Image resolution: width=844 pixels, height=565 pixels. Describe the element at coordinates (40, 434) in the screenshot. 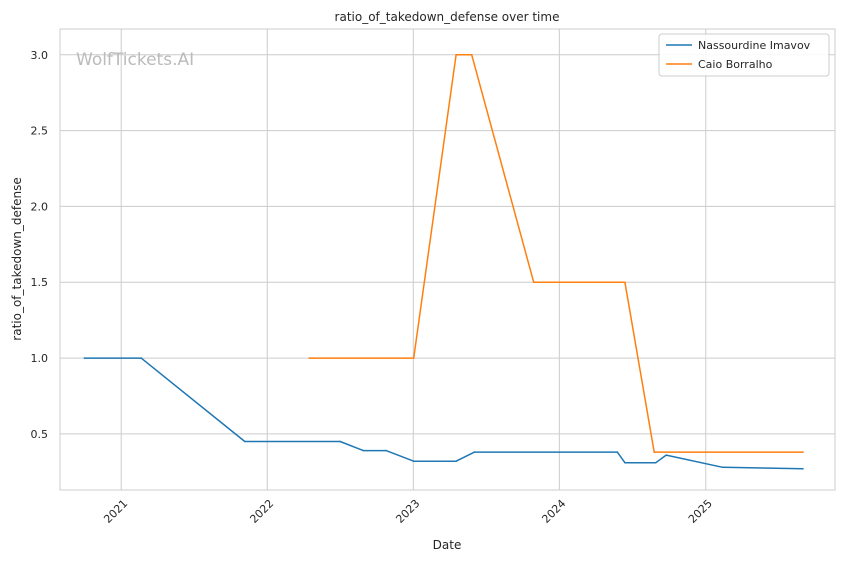

I see `y-tick-label: 0.5` at that location.